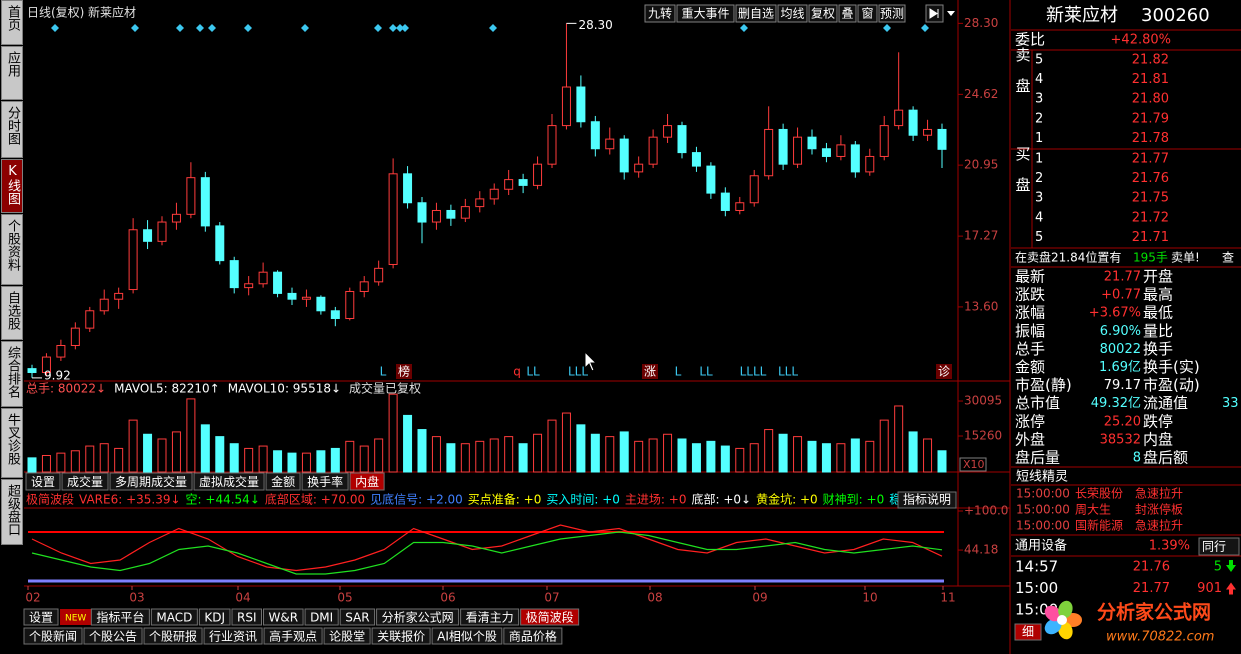 Image resolution: width=1241 pixels, height=654 pixels. I want to click on tab-label: DMI, so click(321, 618).